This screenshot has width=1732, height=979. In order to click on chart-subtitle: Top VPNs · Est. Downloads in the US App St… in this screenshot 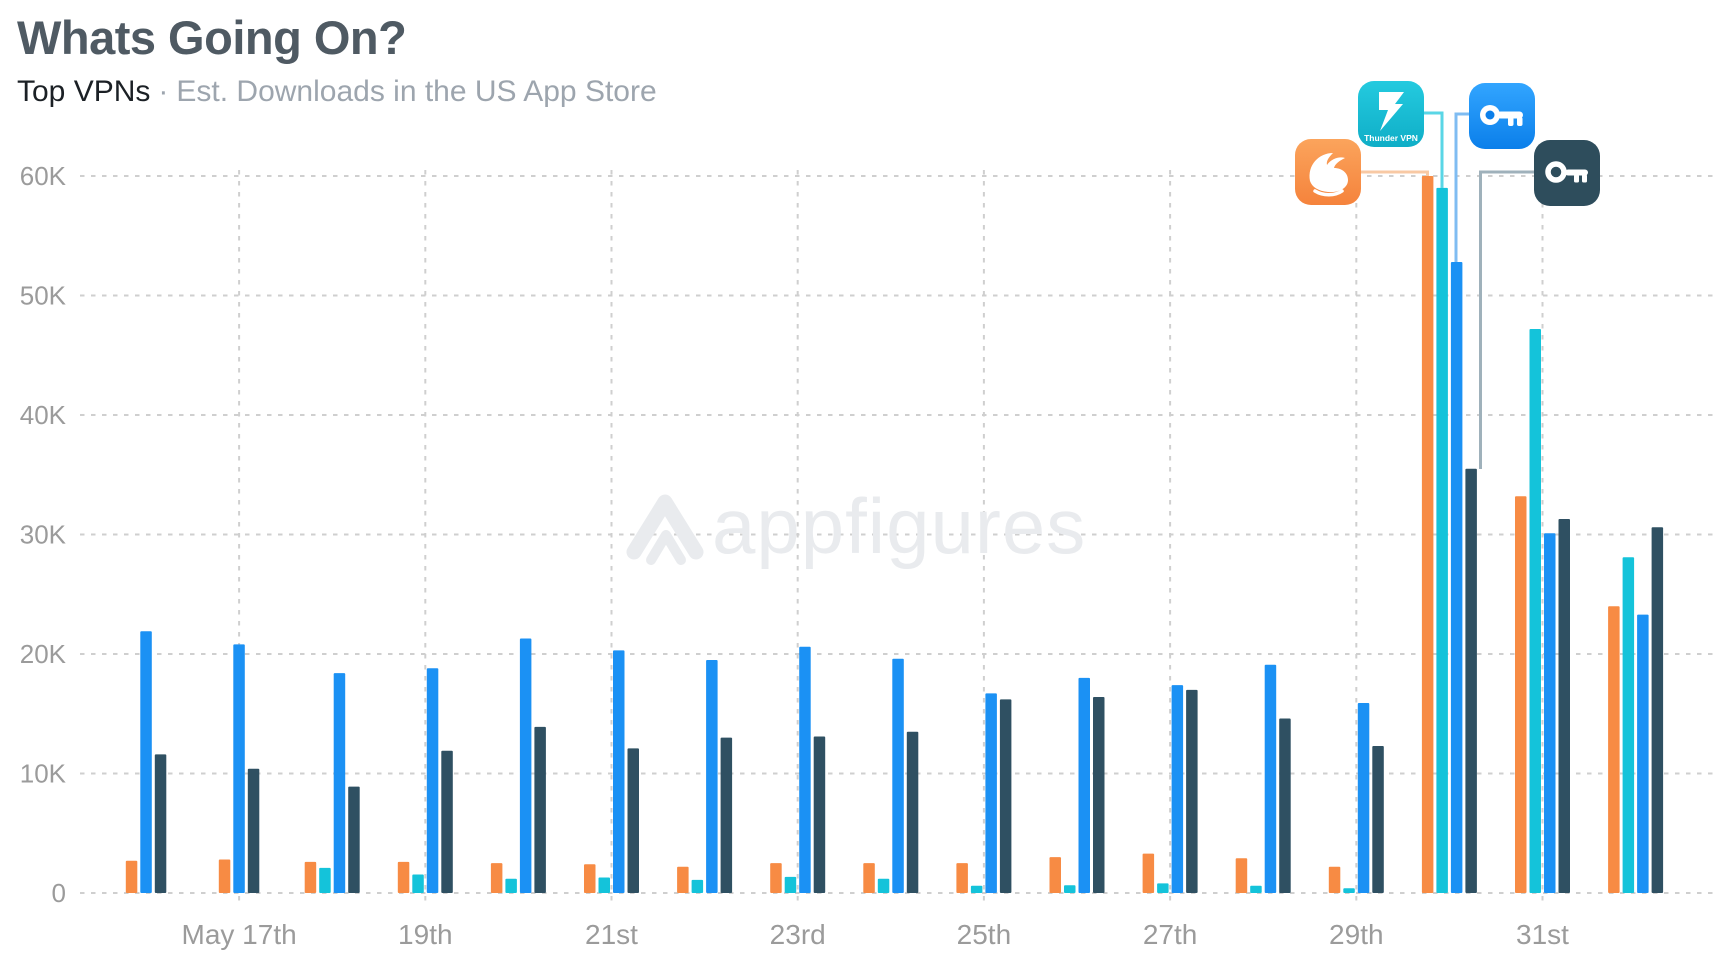, I will do `click(337, 92)`.